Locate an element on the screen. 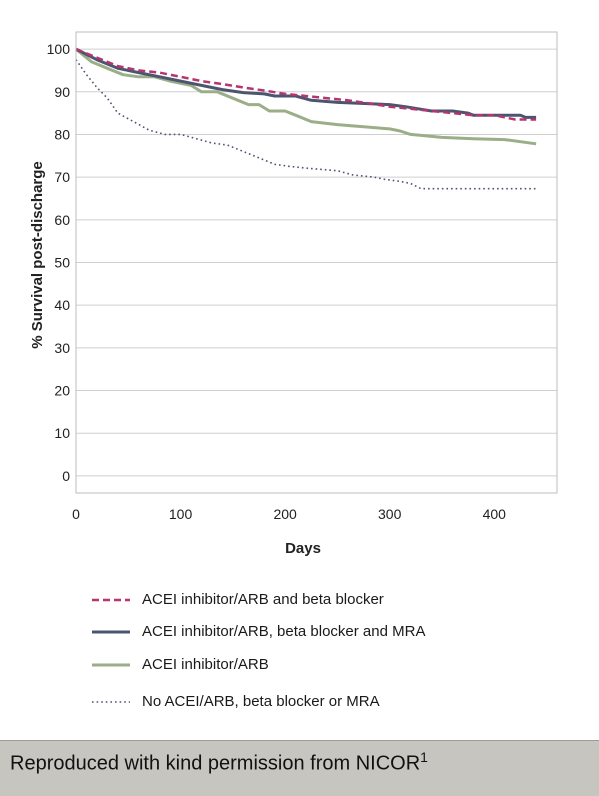 This screenshot has width=599, height=796. y-tick-label: 80 is located at coordinates (62, 134).